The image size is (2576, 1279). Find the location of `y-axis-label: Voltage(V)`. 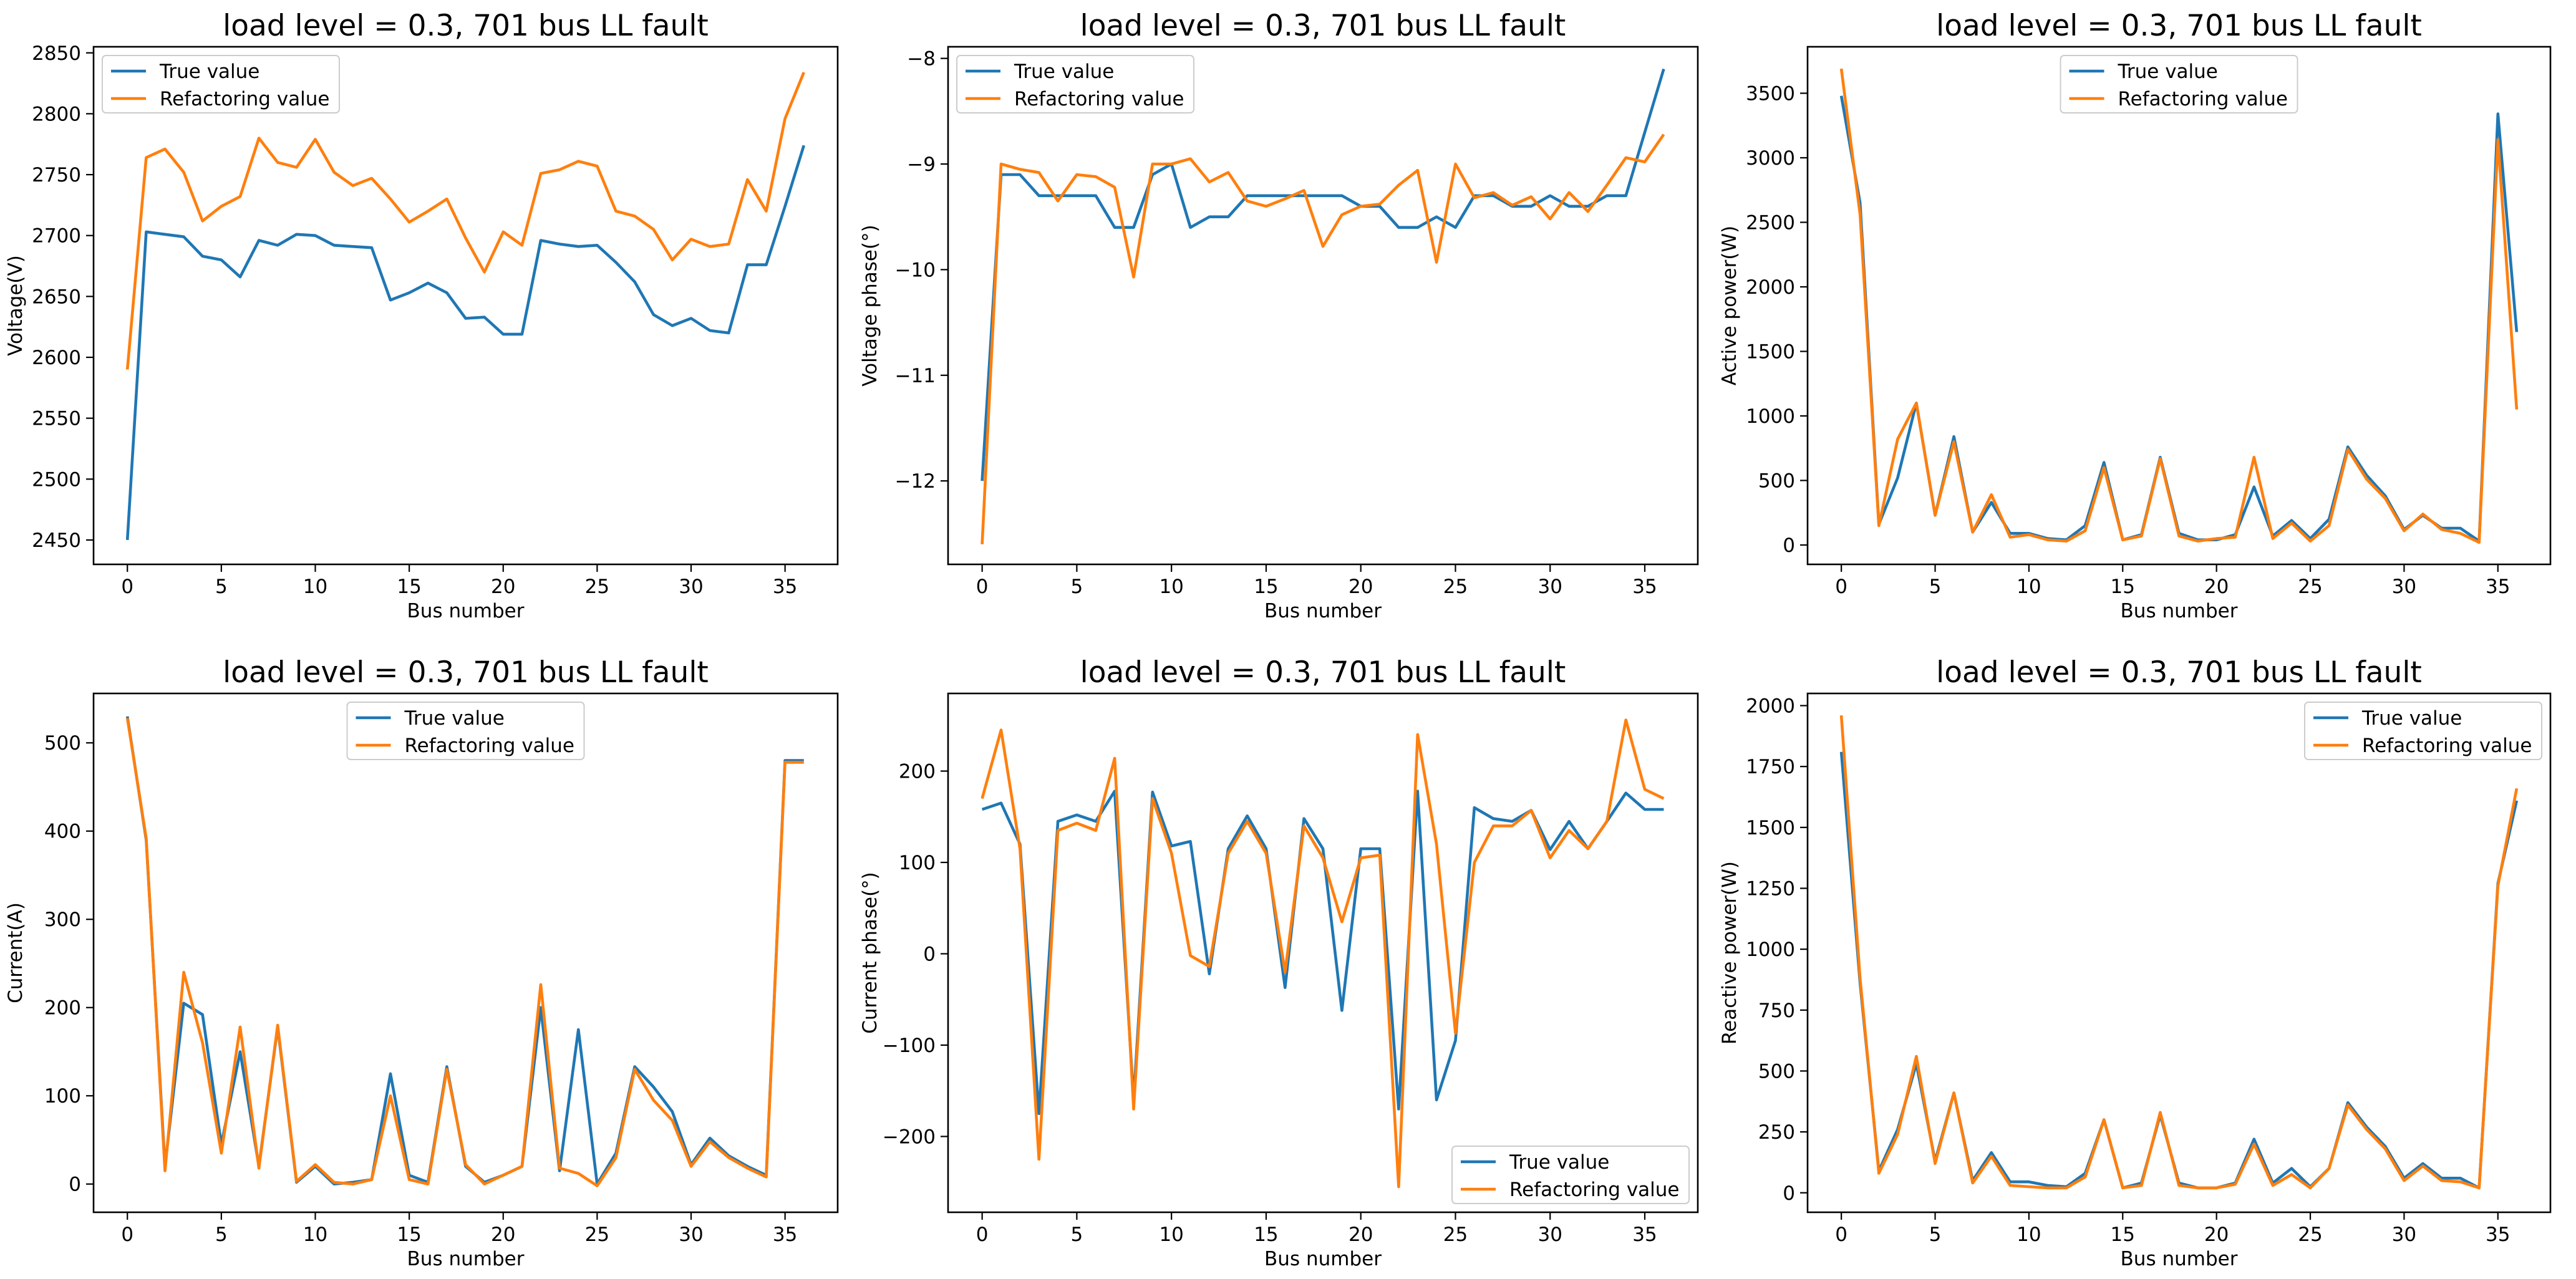

y-axis-label: Voltage(V) is located at coordinates (15, 305).